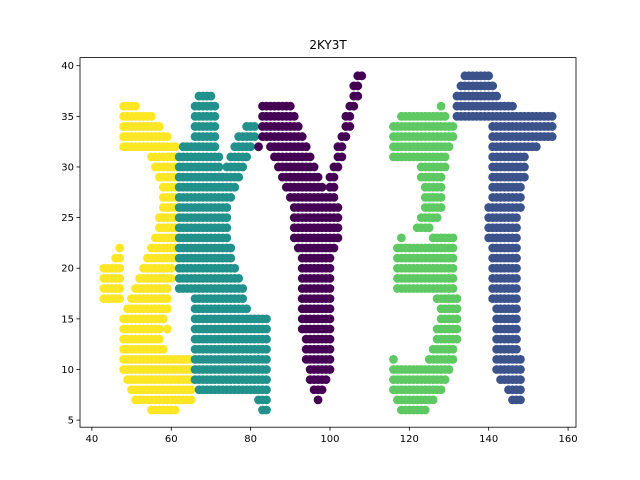 The width and height of the screenshot is (640, 480). I want to click on x-tick-label: 80, so click(250, 439).